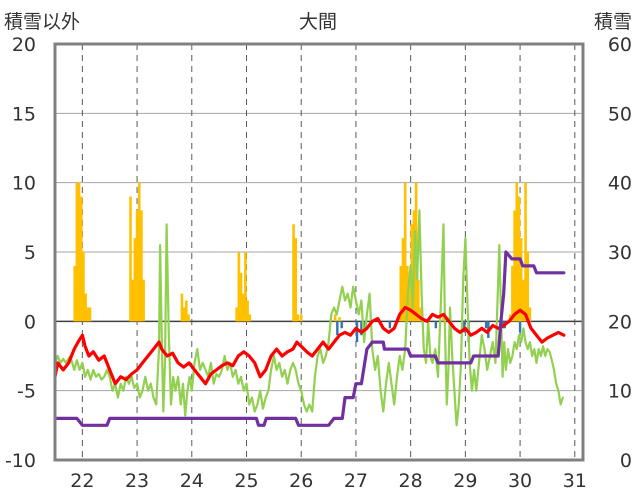 Image resolution: width=636 pixels, height=501 pixels. Describe the element at coordinates (24, 184) in the screenshot. I see `left-tick-label: 10` at that location.